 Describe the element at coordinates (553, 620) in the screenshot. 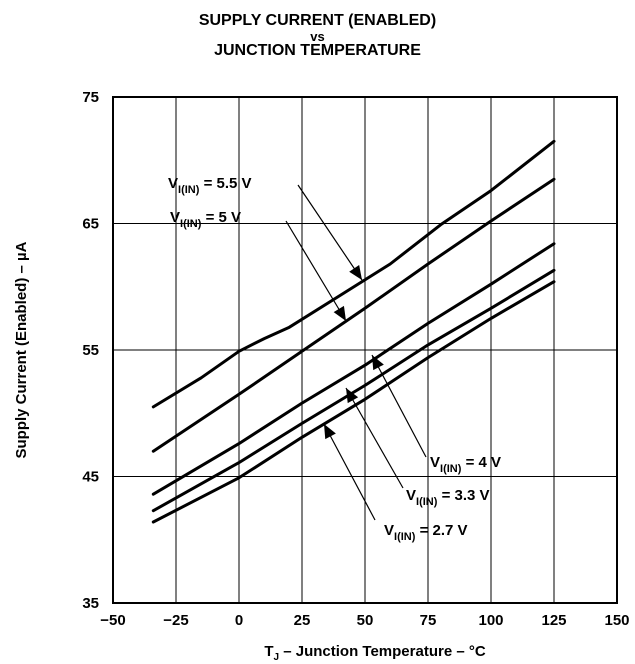

I see `x-tick-label: 125` at that location.